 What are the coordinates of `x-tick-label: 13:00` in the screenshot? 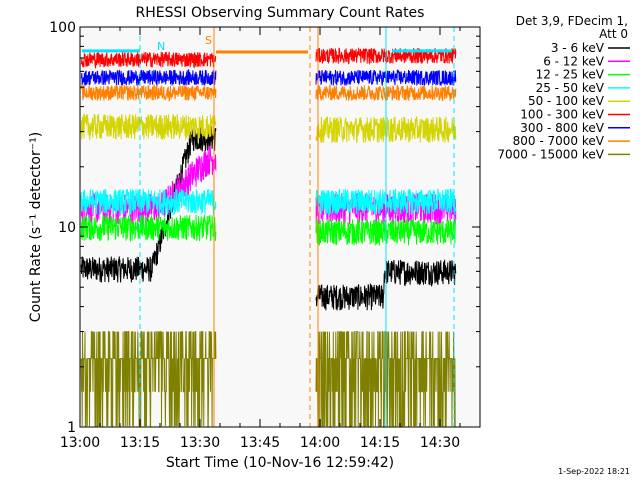 It's located at (80, 443).